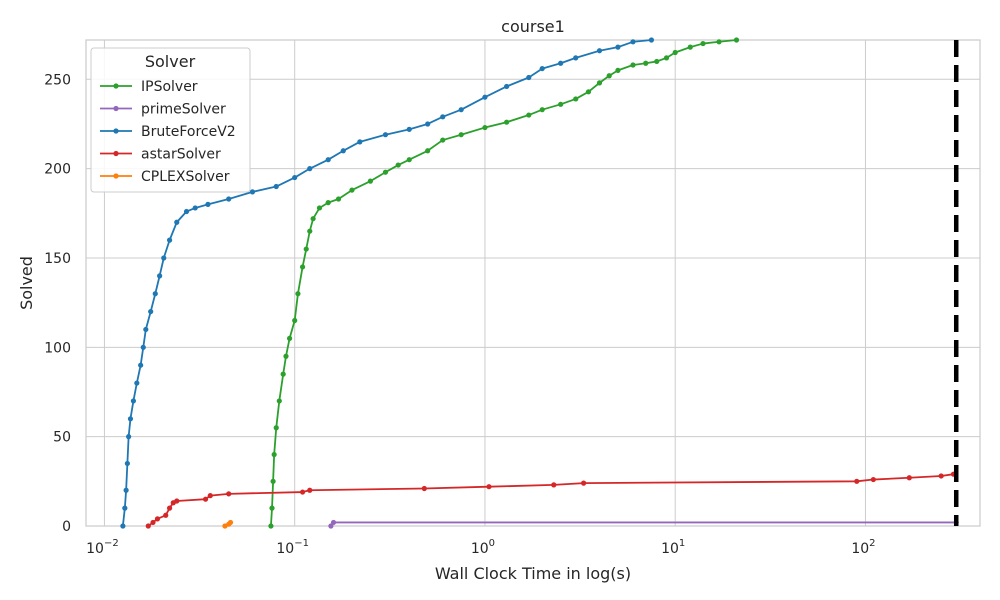 This screenshot has width=1000, height=600. Describe the element at coordinates (149, 87) in the screenshot. I see `legend-item-ipsolver: IPSolver` at that location.